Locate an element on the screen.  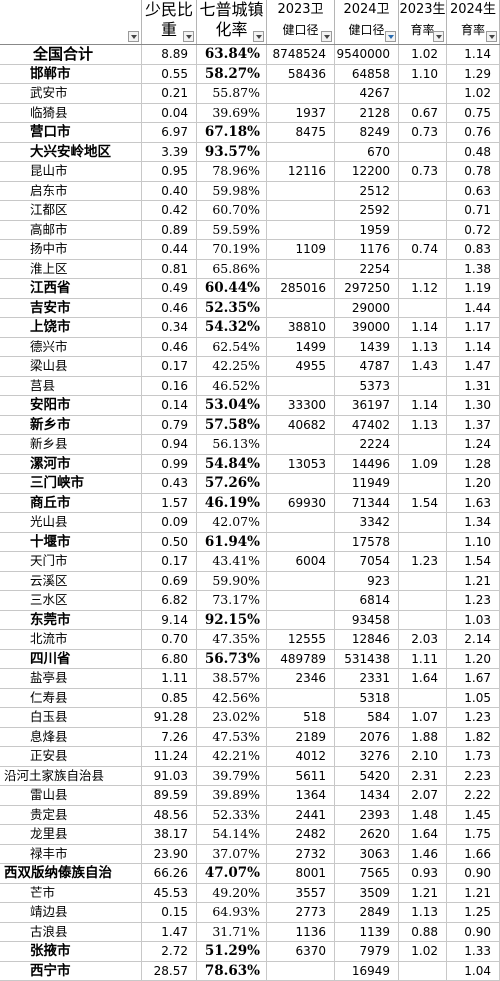
minority-share-cell: 23.90 is located at coordinates (169, 854).